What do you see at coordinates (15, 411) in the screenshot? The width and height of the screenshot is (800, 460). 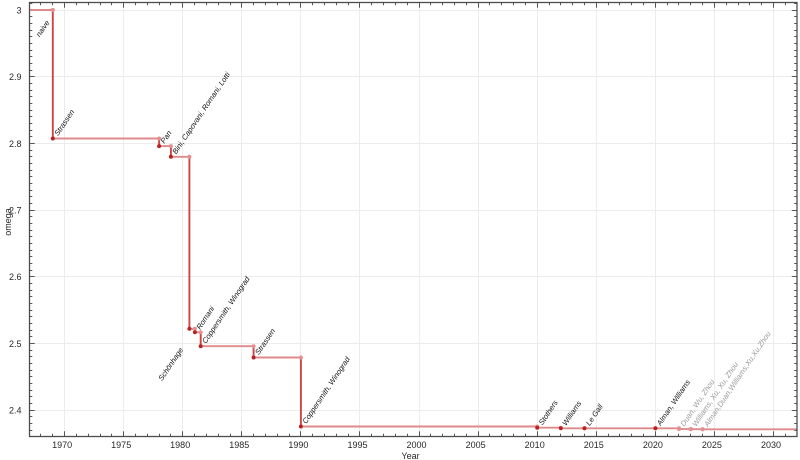 I see `svg-text: 2.4` at bounding box center [15, 411].